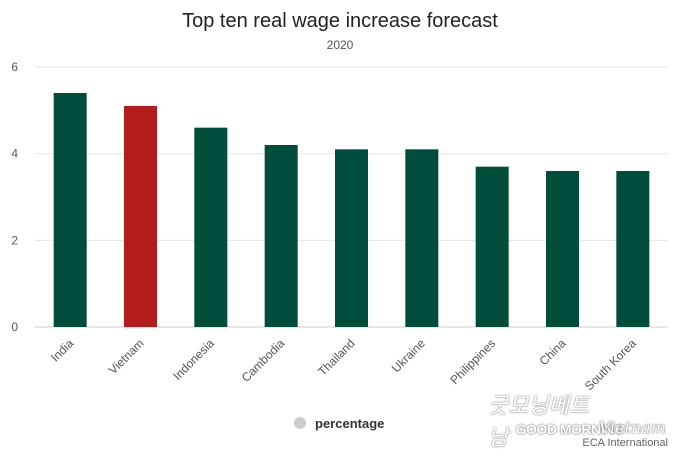  What do you see at coordinates (422, 238) in the screenshot?
I see `bar-ukraine` at bounding box center [422, 238].